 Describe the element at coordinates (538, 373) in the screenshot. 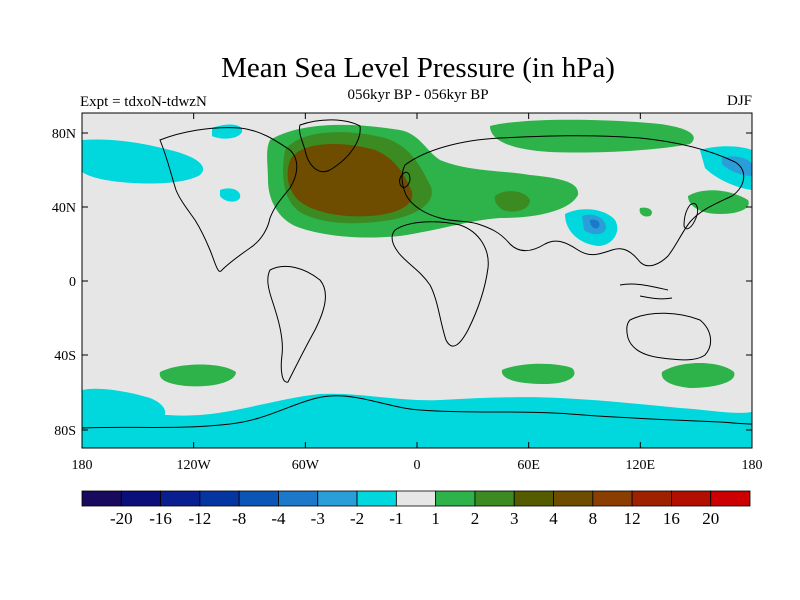

I see `anomaly-green-south-atlantic` at that location.